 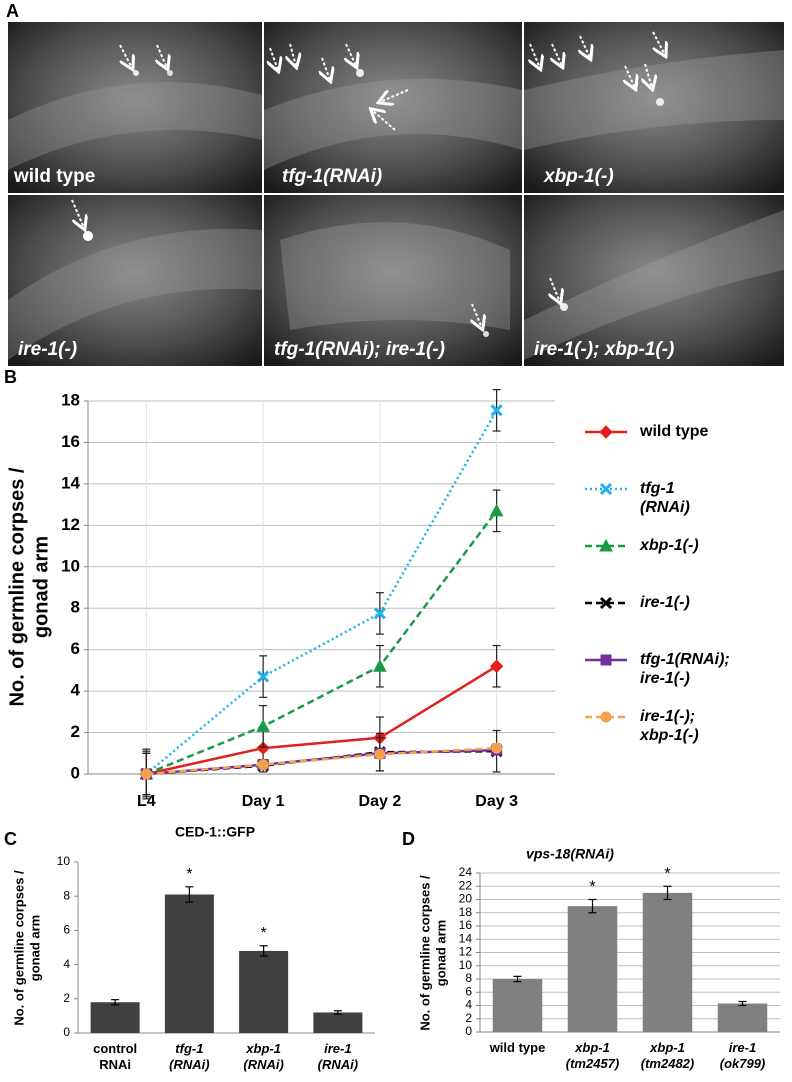 What do you see at coordinates (380, 801) in the screenshot?
I see `x-tick-label: Day 2` at bounding box center [380, 801].